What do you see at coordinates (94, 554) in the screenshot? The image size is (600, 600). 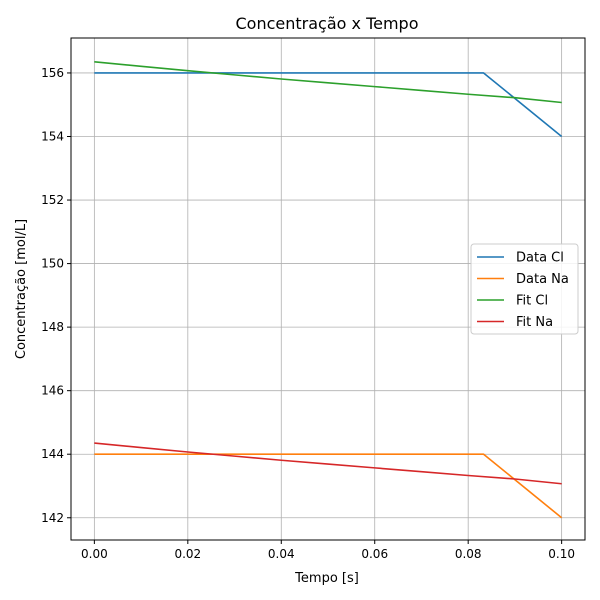 I see `x-tick-label: 0.00` at bounding box center [94, 554].